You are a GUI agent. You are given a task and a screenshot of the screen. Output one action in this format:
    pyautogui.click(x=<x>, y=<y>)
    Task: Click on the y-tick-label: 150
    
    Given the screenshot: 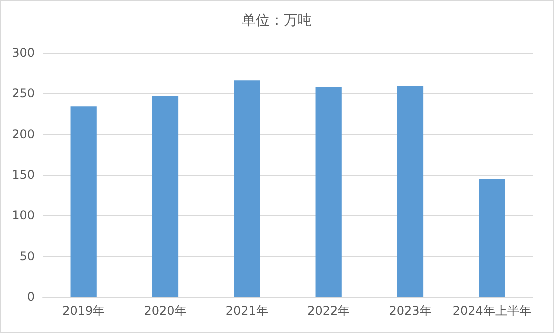 What is the action you would take?
    pyautogui.click(x=23, y=175)
    